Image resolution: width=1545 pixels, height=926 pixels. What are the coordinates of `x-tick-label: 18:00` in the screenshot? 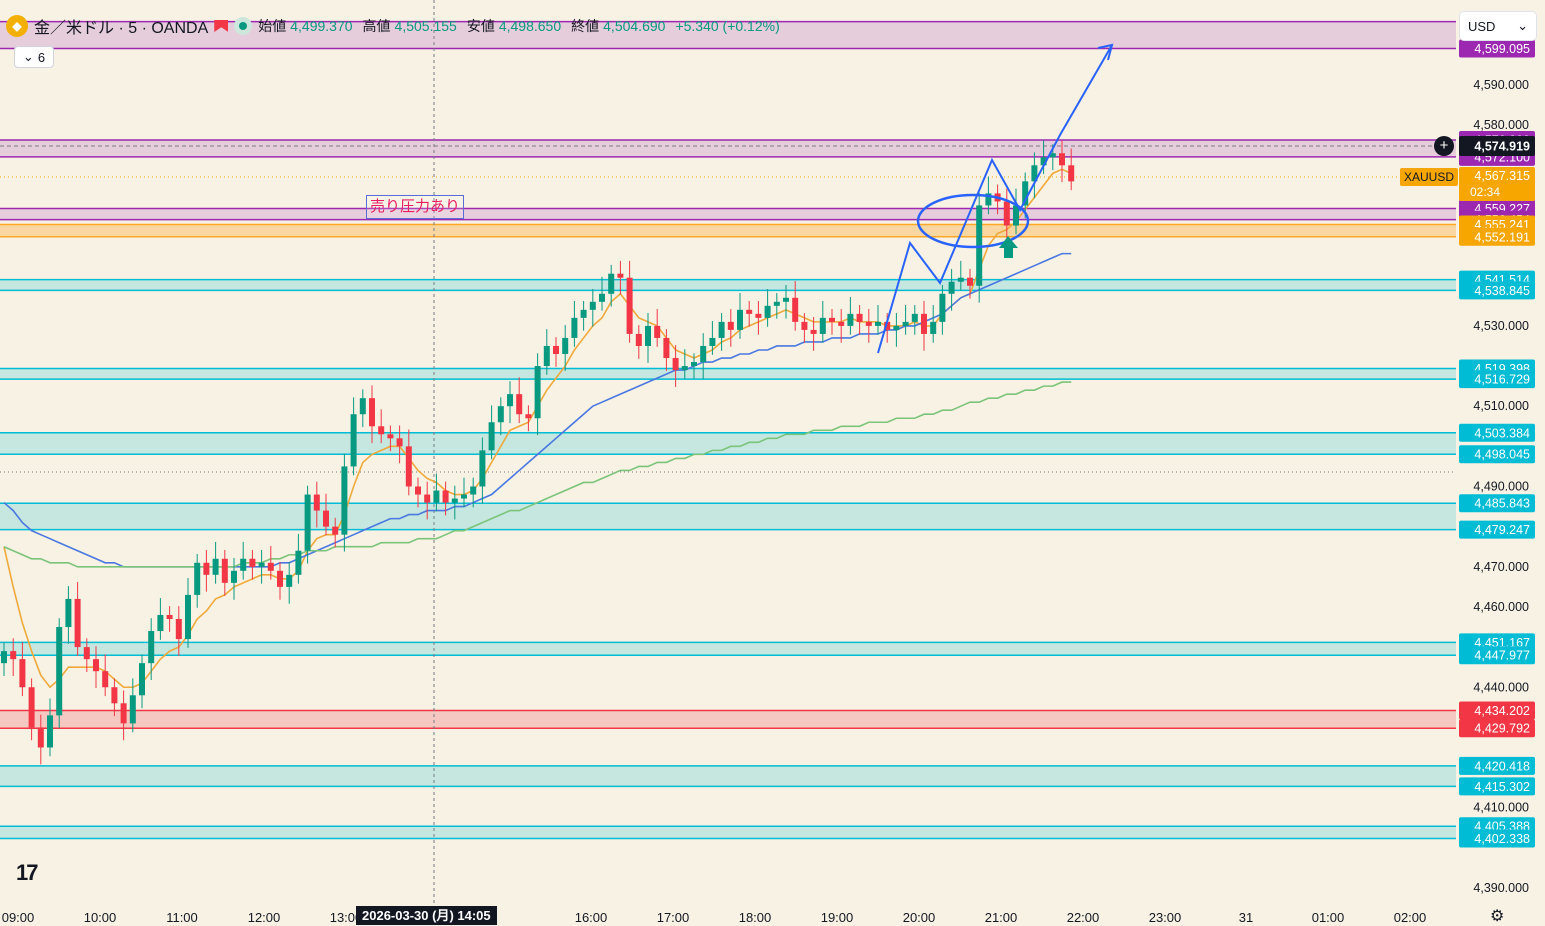 It's located at (755, 917).